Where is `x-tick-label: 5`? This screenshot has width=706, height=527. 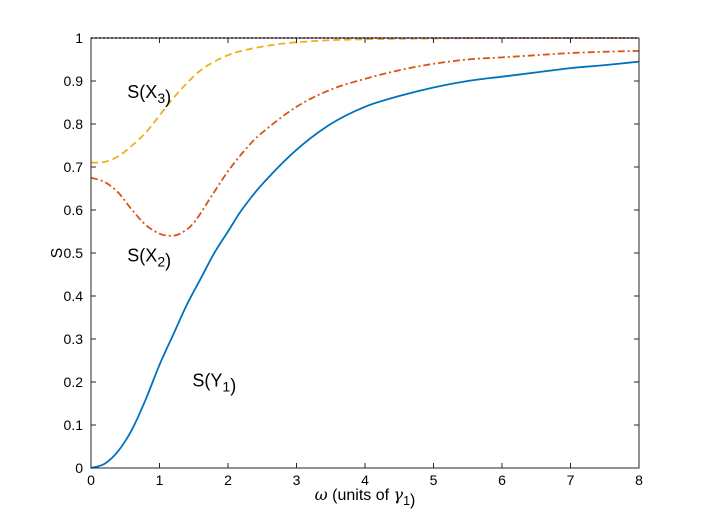 x-tick-label: 5 is located at coordinates (434, 480).